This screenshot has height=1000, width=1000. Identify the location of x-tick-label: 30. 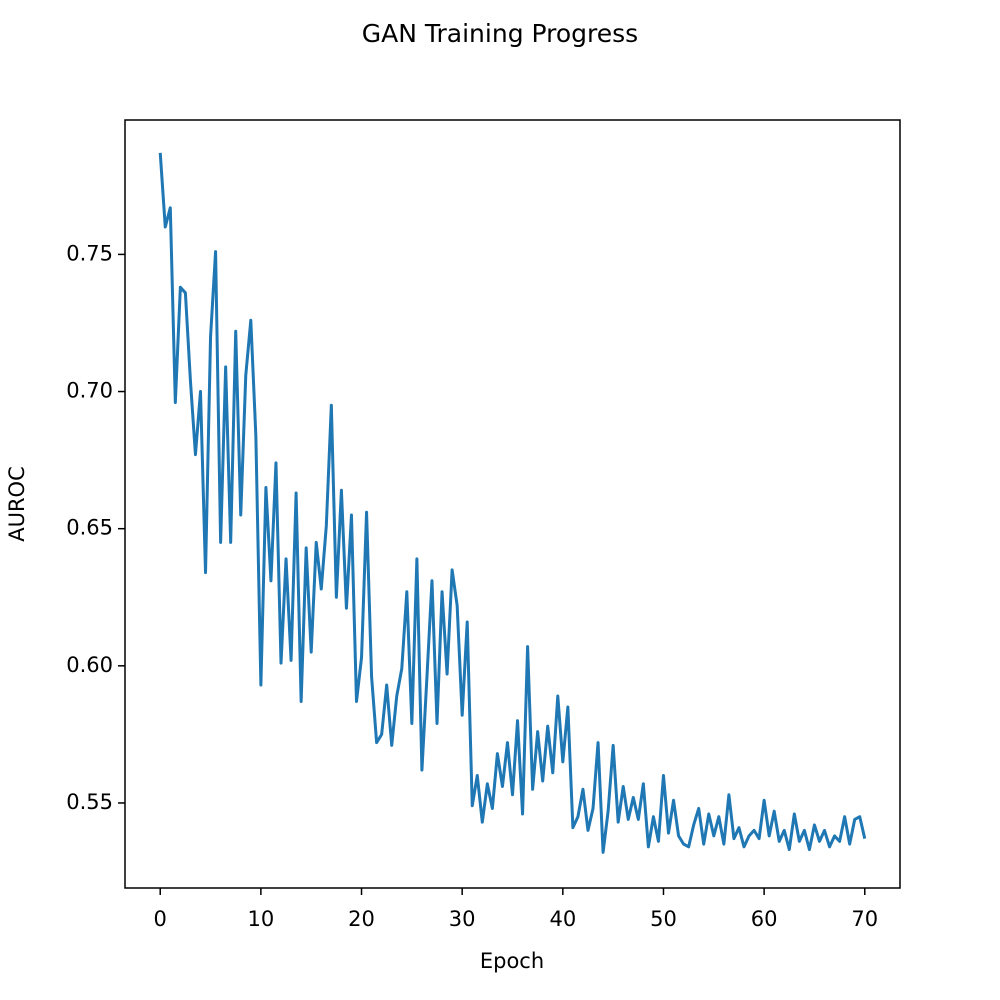
(462, 919).